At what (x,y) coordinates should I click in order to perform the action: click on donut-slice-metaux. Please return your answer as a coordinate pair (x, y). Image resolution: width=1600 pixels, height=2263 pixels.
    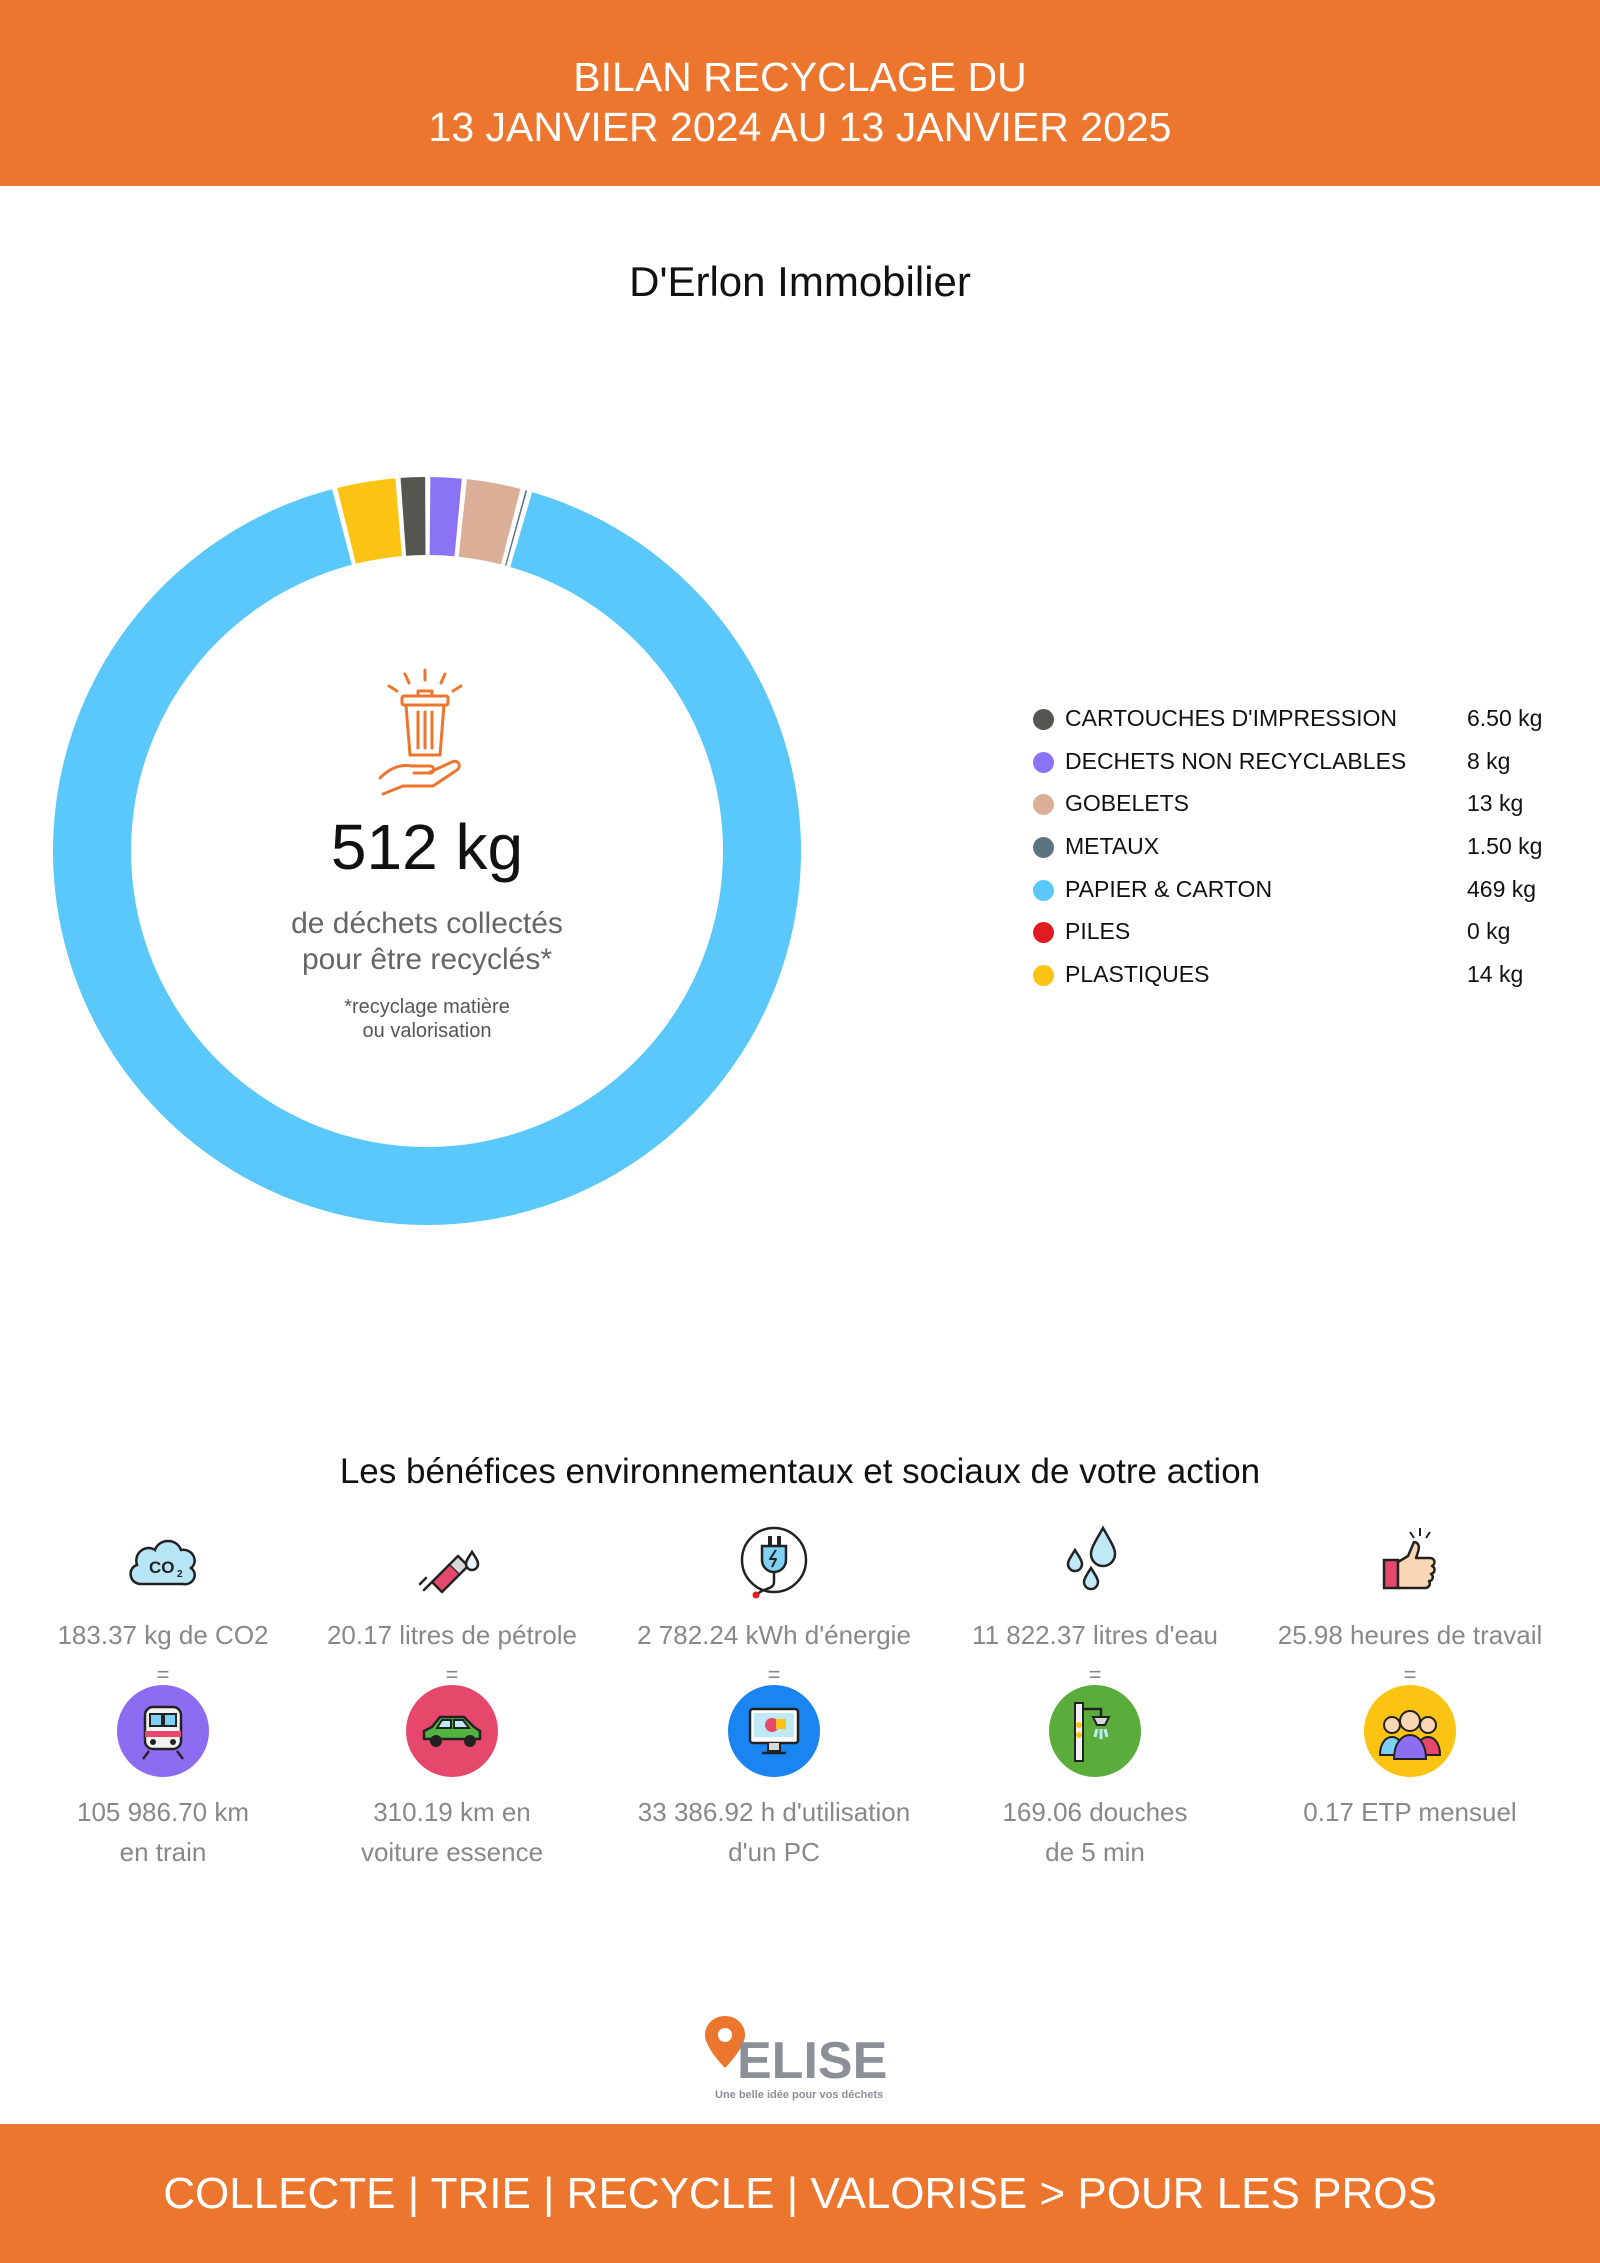
    Looking at the image, I should click on (516, 528).